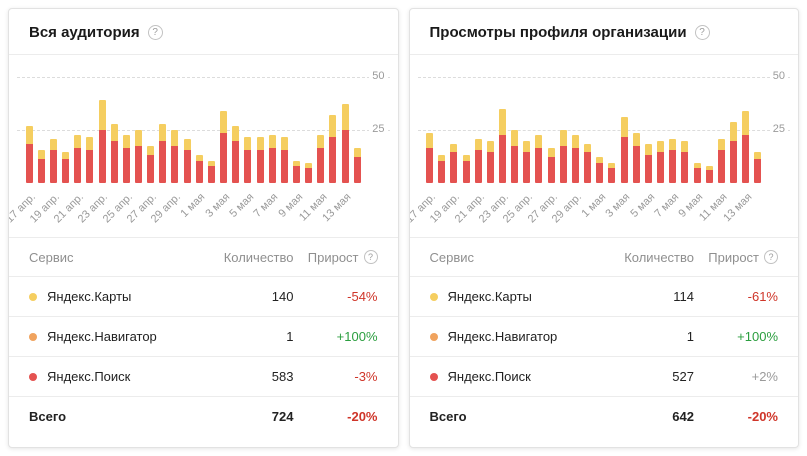 The image size is (807, 456). Describe the element at coordinates (489, 376) in the screenshot. I see `service-label: Яндекс.Поиск` at that location.